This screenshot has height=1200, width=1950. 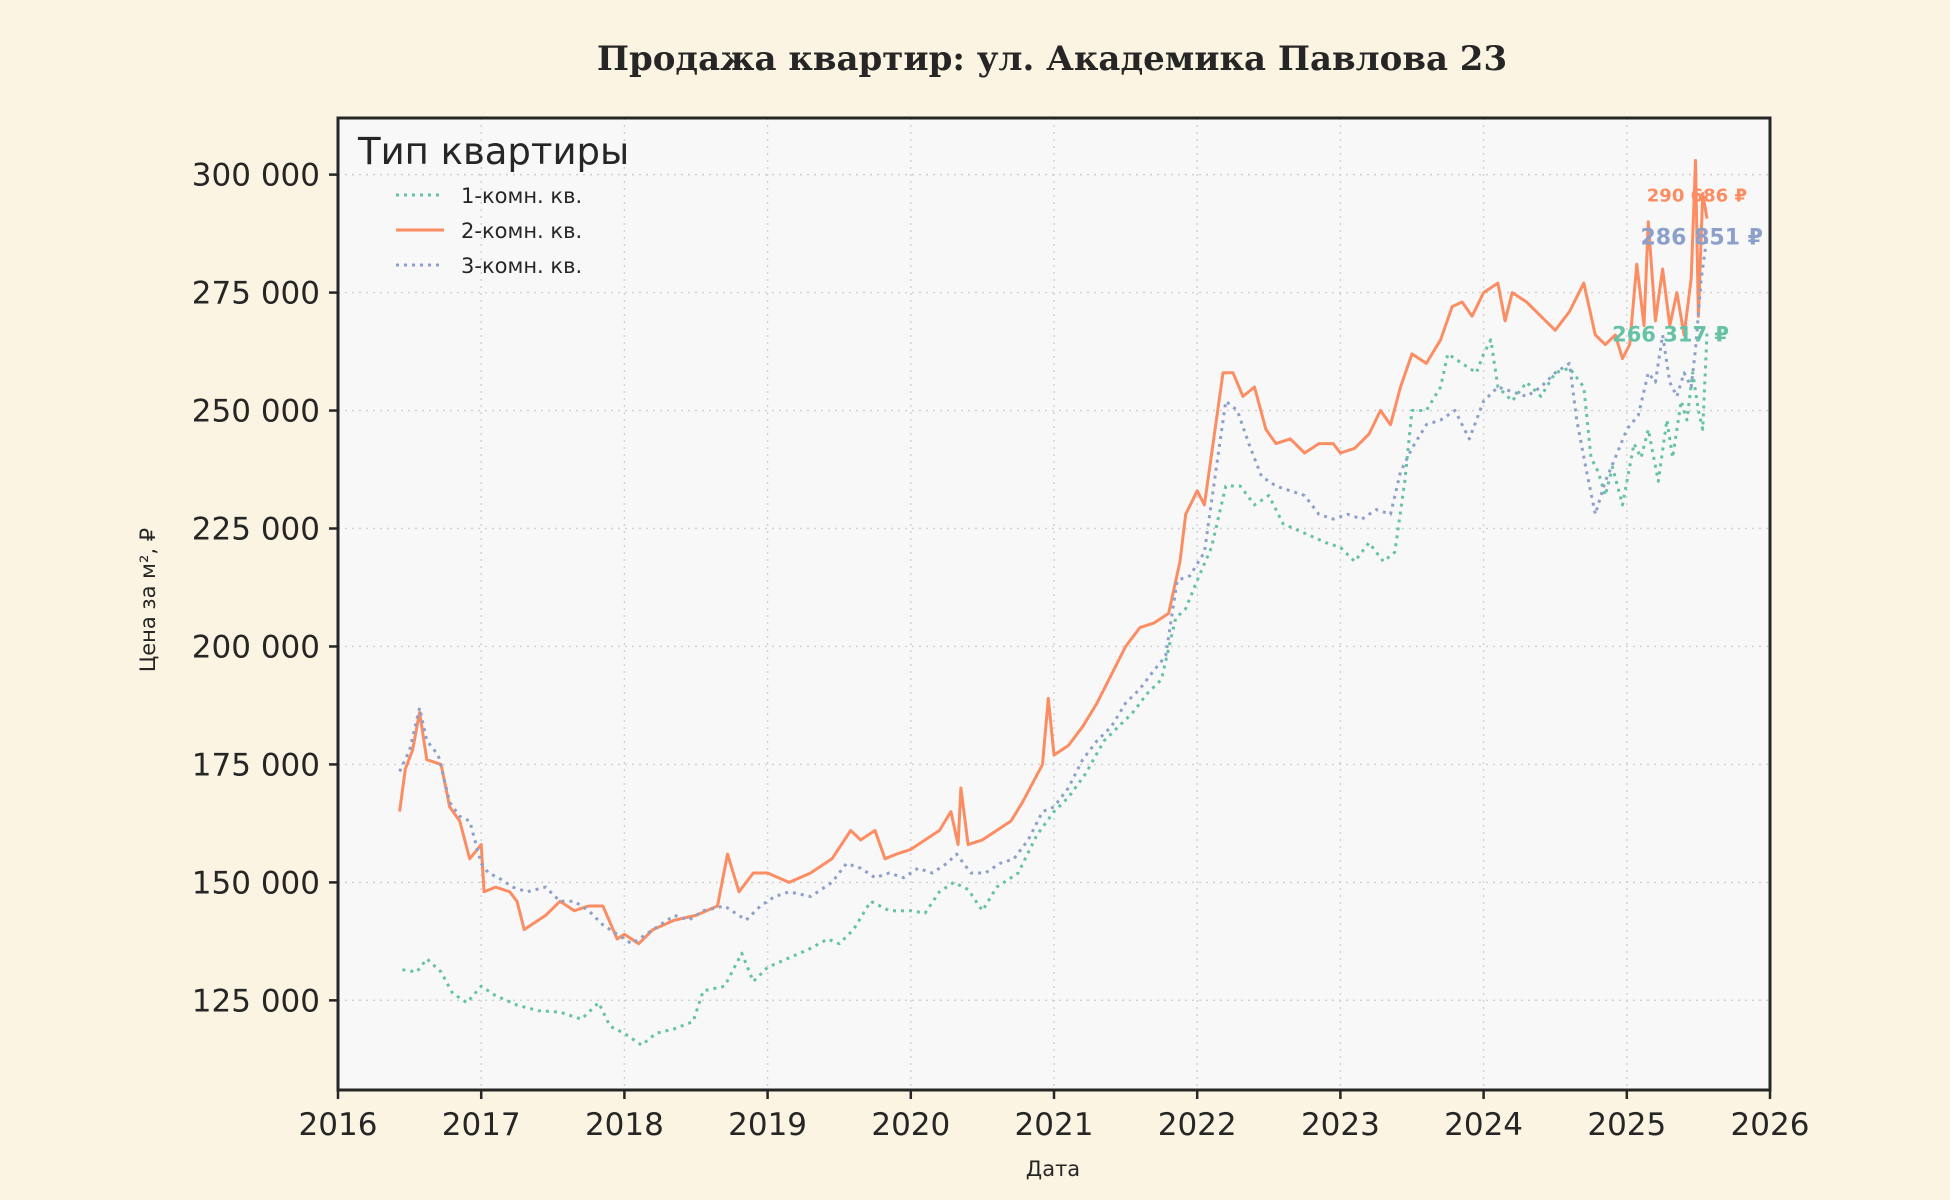 What do you see at coordinates (767, 1125) in the screenshot?
I see `x-tick-label: 2019` at bounding box center [767, 1125].